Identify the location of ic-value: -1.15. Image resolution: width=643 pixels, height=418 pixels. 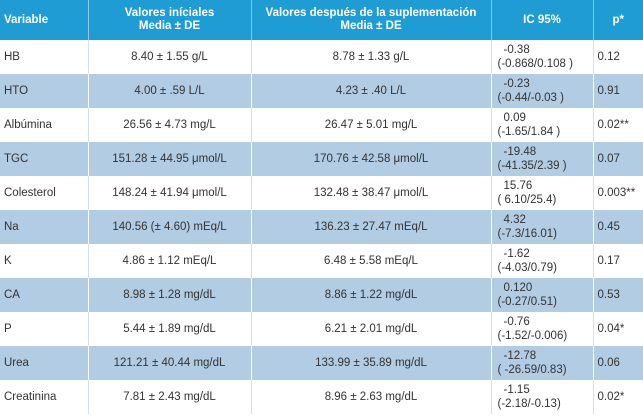
(516, 390).